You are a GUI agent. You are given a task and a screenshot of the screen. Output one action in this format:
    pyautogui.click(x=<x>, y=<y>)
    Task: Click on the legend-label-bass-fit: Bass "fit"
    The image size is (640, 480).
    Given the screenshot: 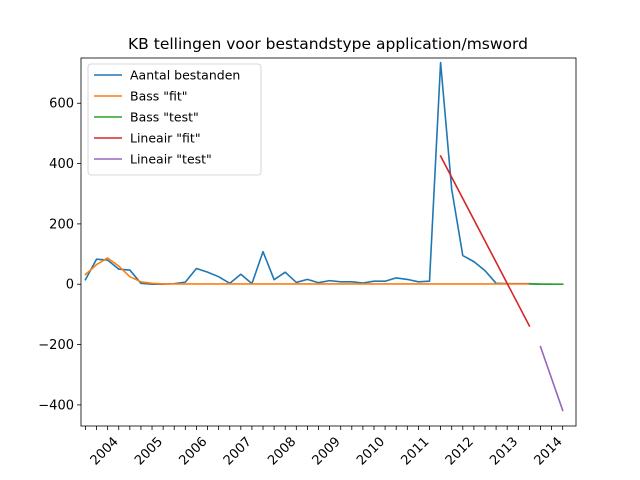 What is the action you would take?
    pyautogui.click(x=159, y=96)
    